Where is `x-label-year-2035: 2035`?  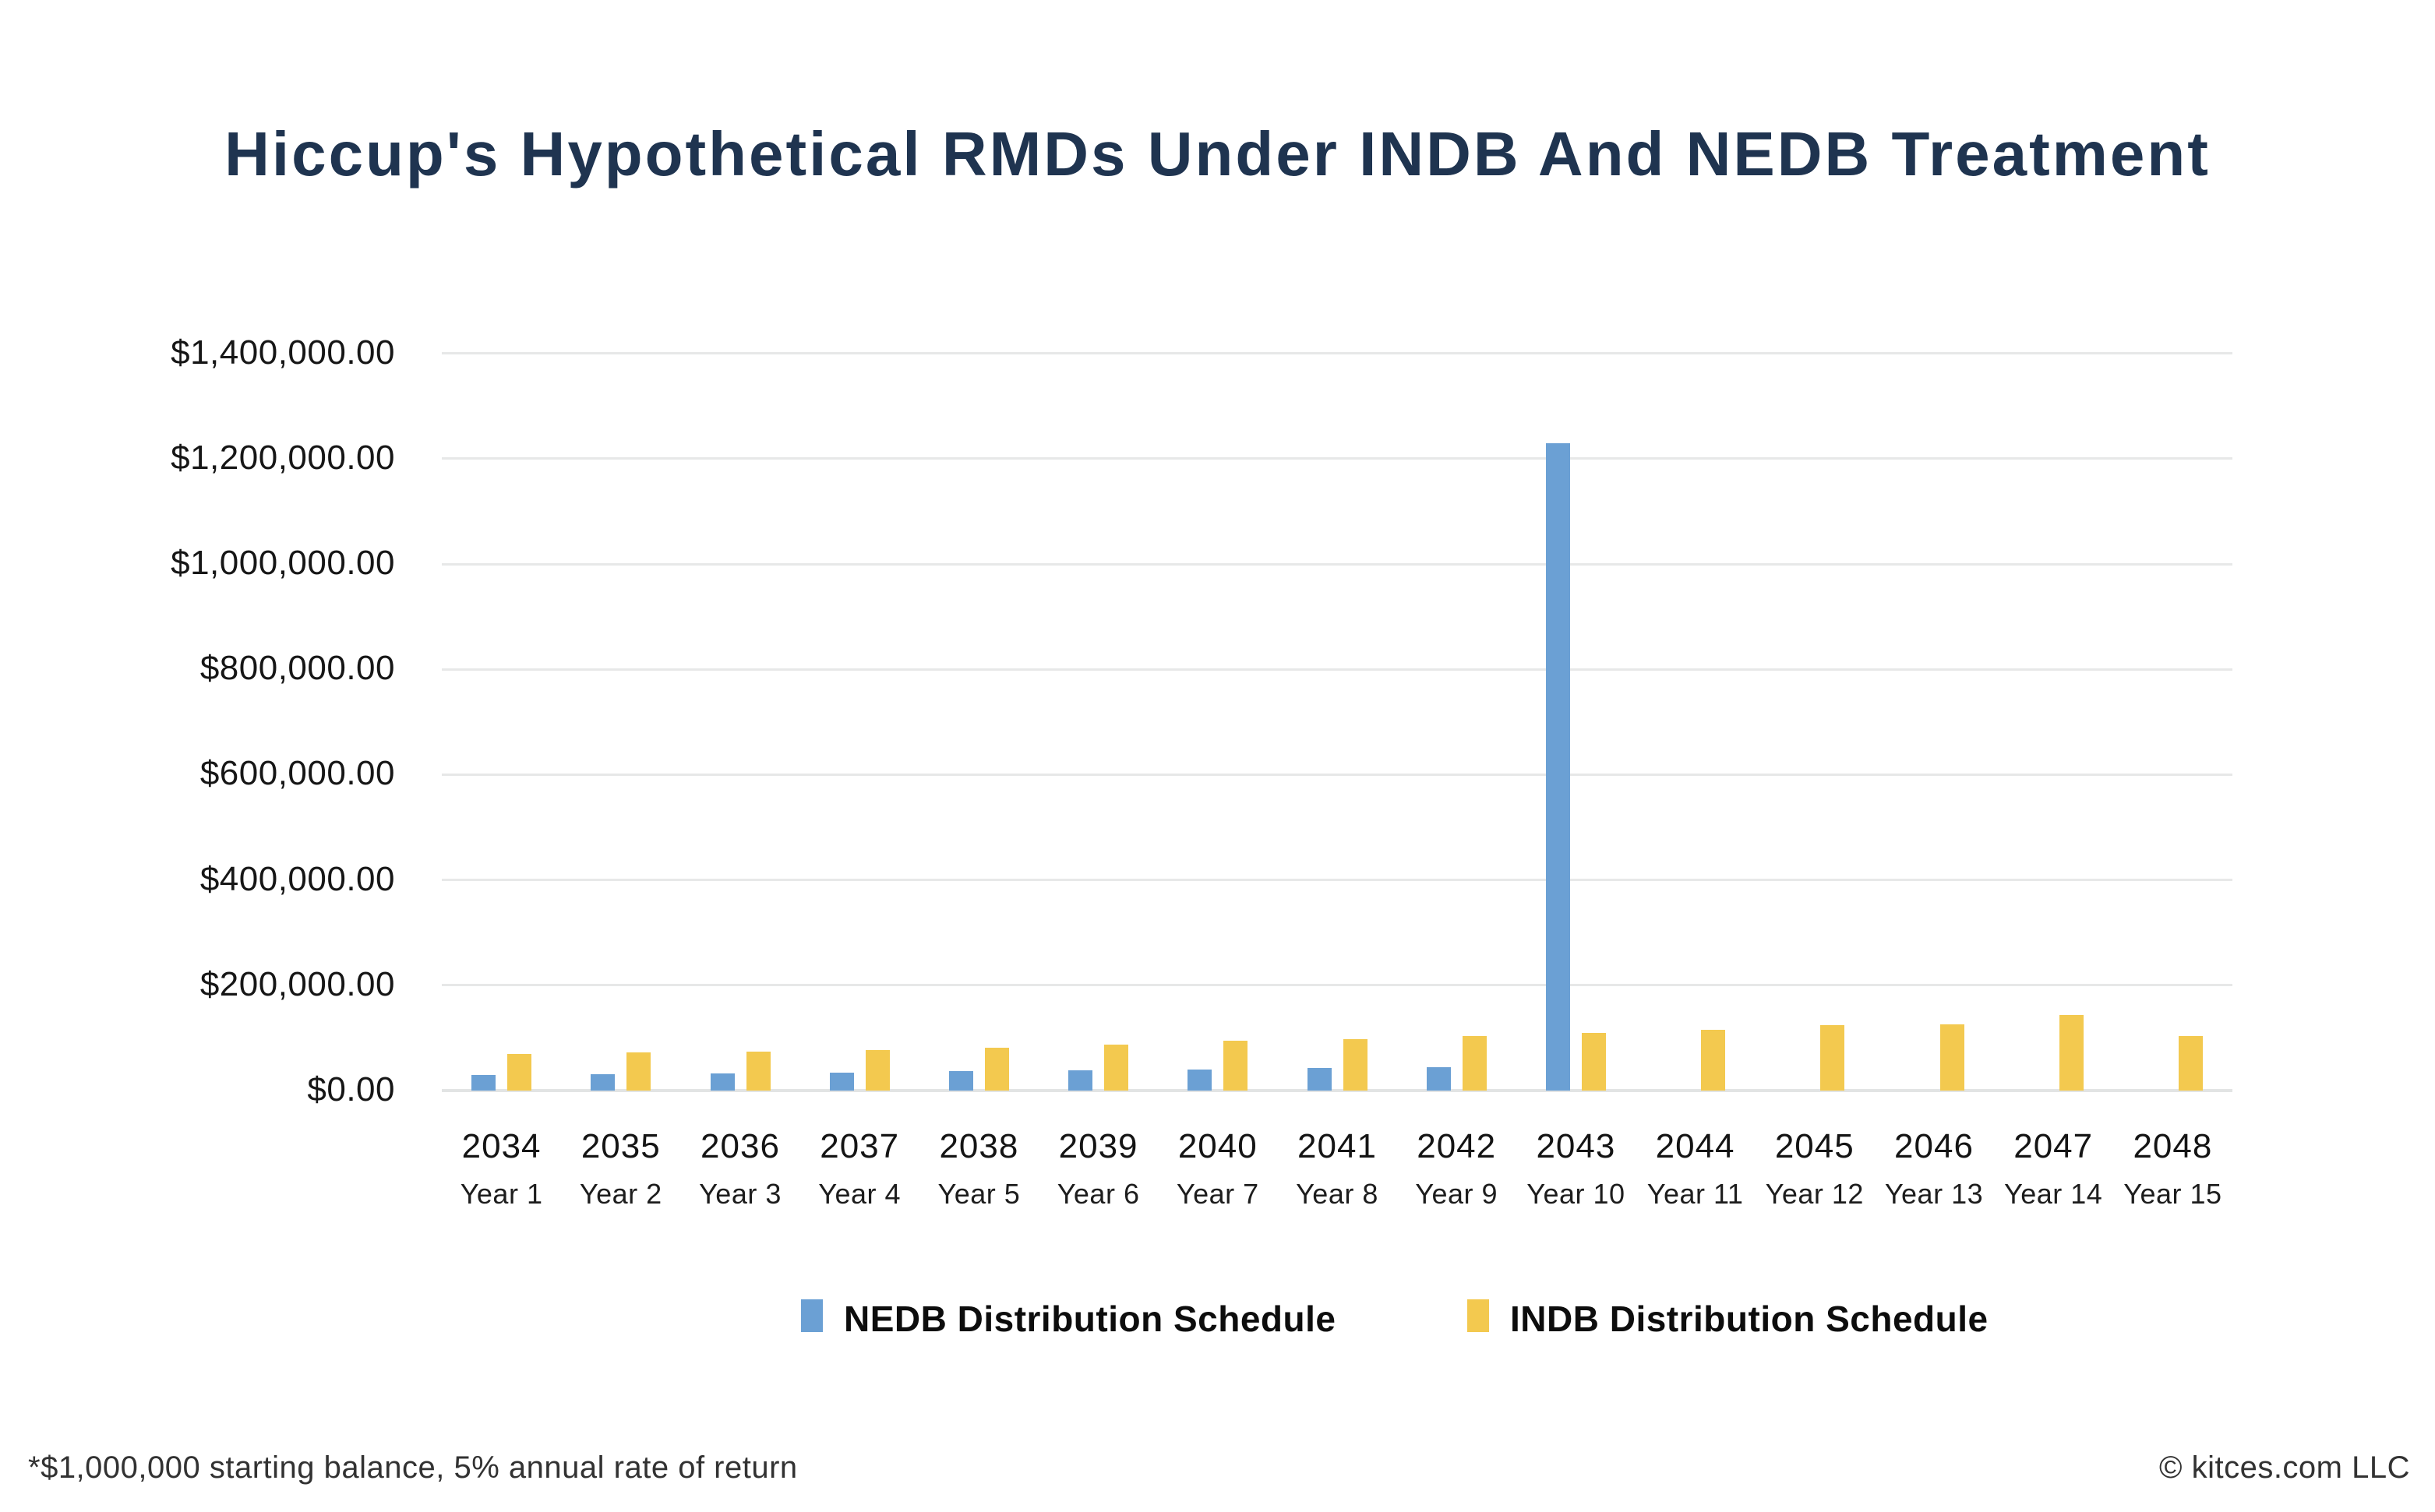
x-label-year-2035: 2035 is located at coordinates (621, 1146).